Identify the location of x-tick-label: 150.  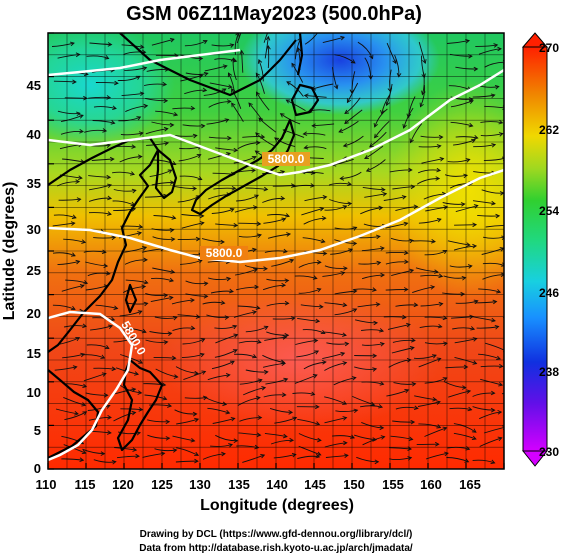
(354, 484).